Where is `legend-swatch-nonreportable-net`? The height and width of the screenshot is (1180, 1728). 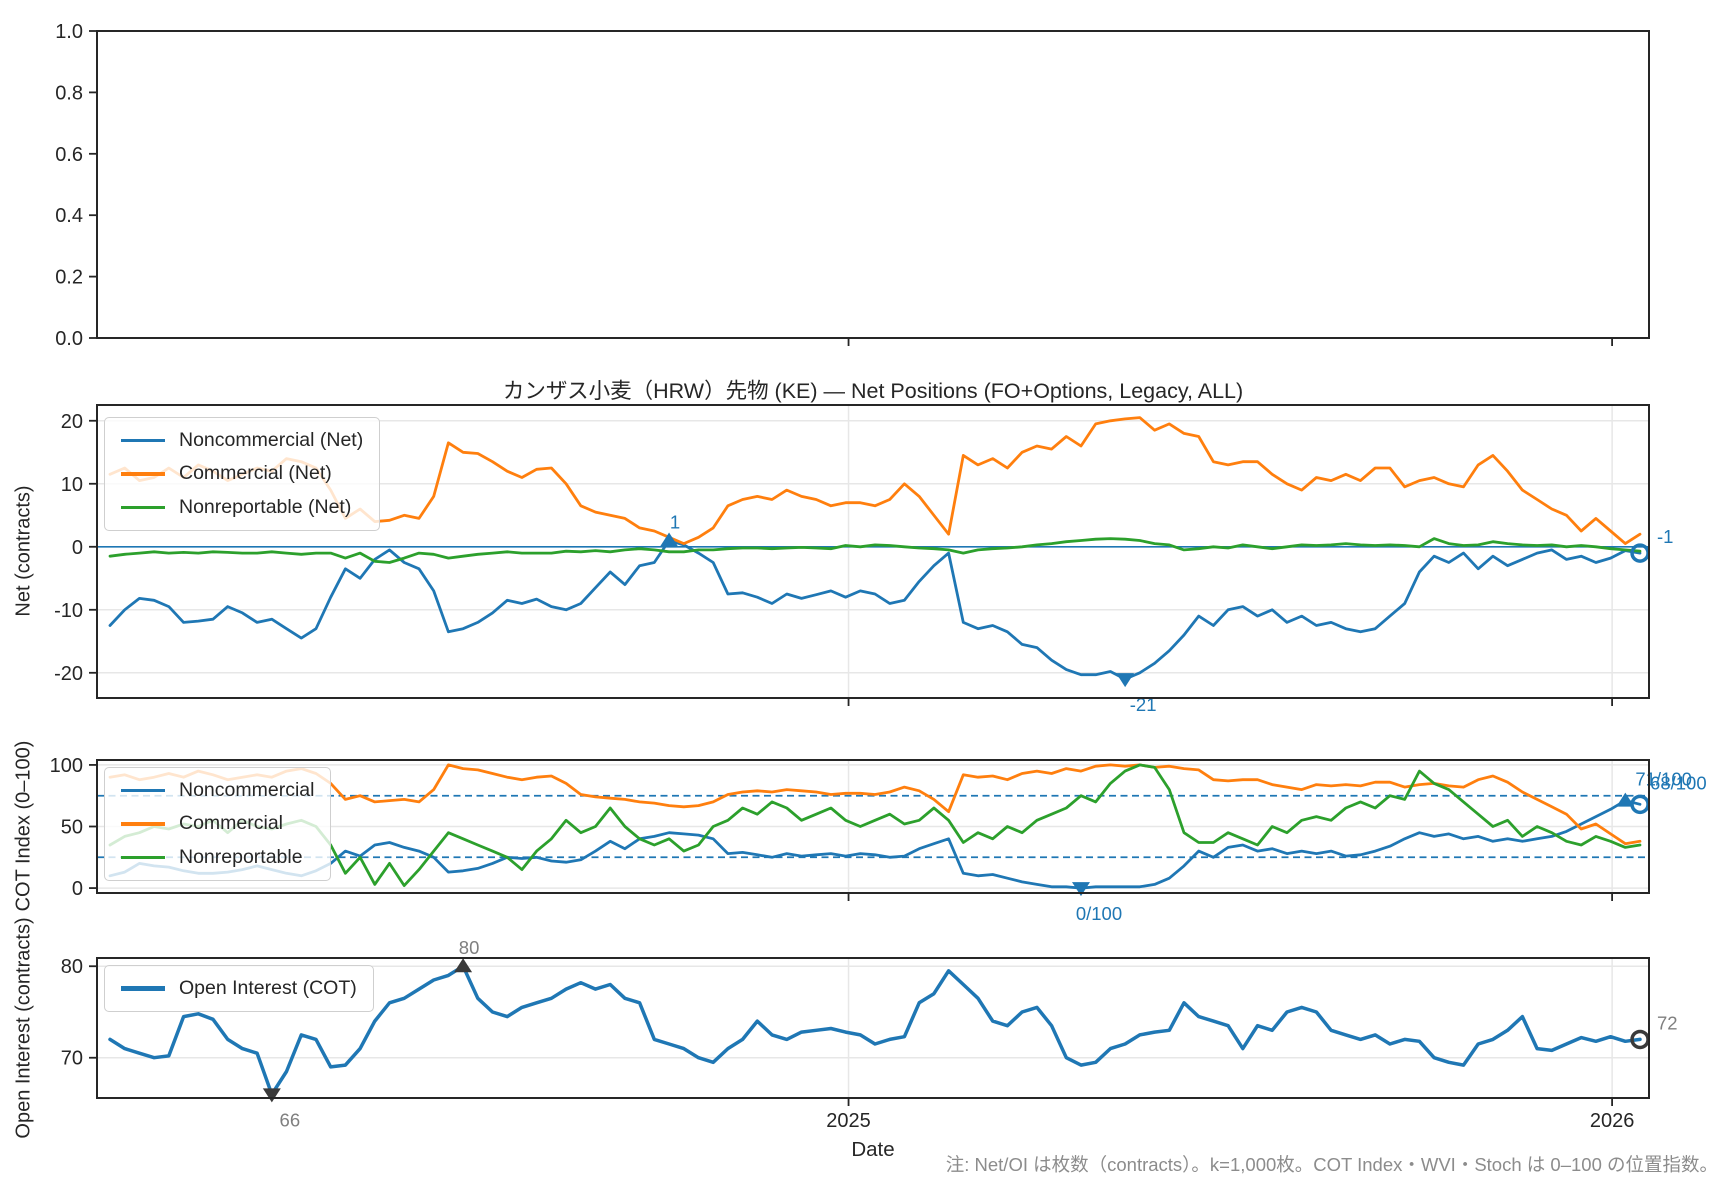
legend-swatch-nonreportable-net is located at coordinates (143, 507).